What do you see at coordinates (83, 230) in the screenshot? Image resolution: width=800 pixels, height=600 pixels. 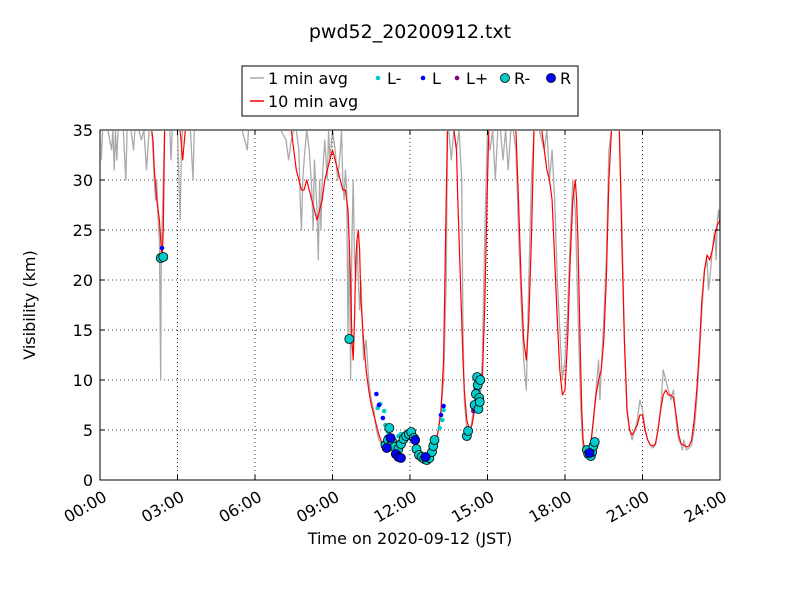 I see `y-tick-label: 25` at bounding box center [83, 230].